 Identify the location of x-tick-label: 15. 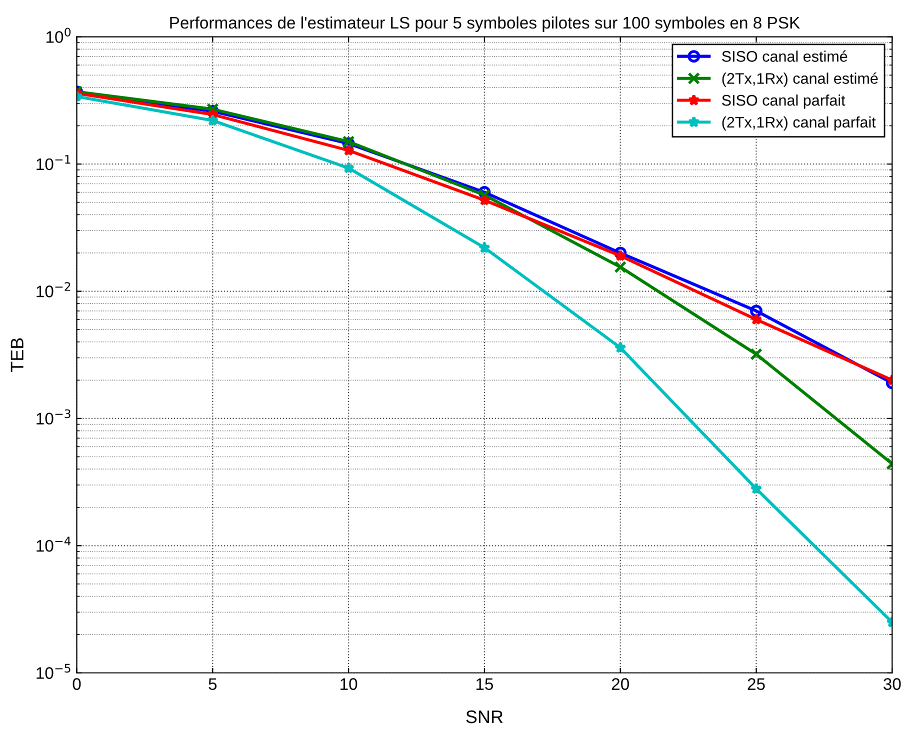
(485, 684).